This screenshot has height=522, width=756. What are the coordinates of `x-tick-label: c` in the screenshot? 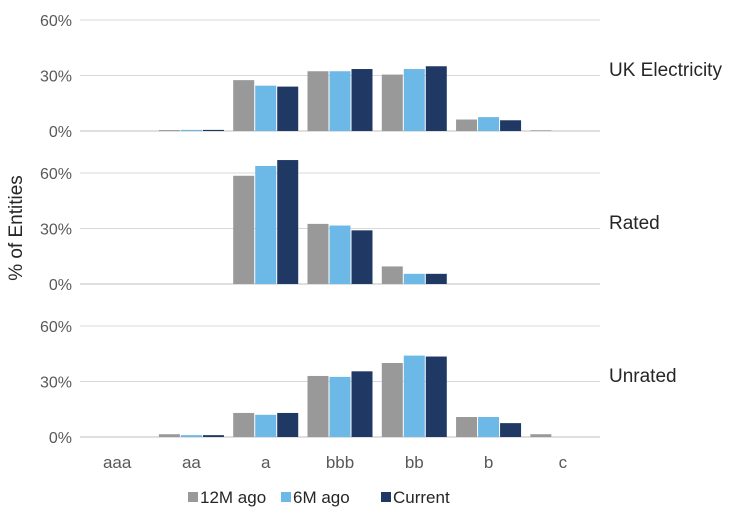 It's located at (563, 462).